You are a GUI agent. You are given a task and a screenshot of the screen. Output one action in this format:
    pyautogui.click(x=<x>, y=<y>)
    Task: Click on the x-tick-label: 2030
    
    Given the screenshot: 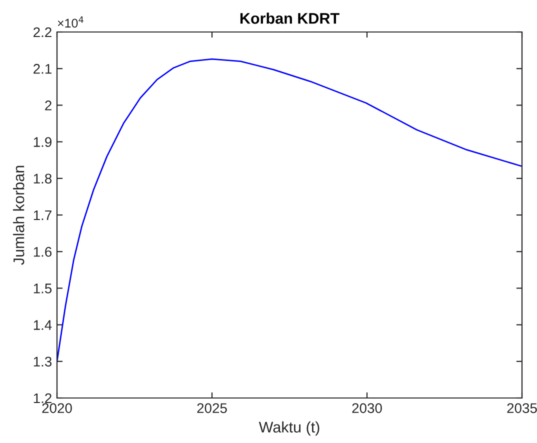 What is the action you would take?
    pyautogui.click(x=367, y=408)
    